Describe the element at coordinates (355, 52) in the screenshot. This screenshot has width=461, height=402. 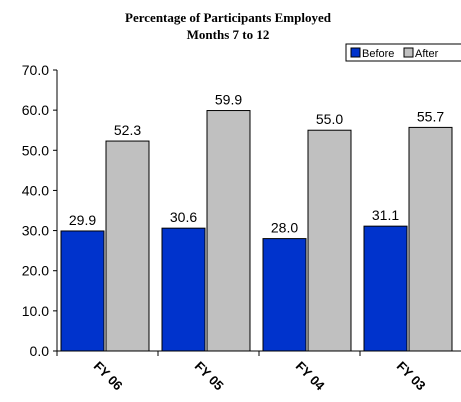
I see `legend-swatch-before` at that location.